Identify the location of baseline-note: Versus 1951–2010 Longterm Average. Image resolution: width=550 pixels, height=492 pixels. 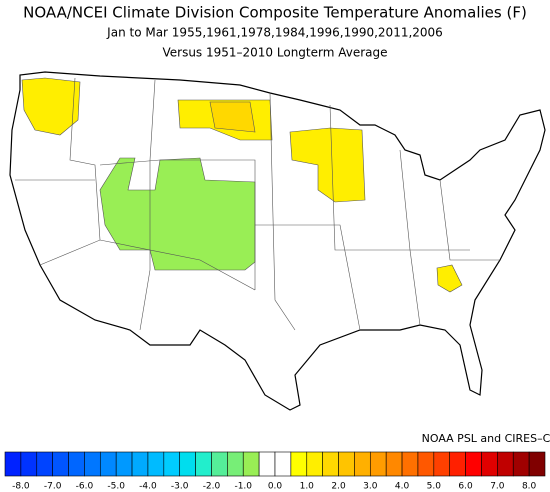
(274, 53).